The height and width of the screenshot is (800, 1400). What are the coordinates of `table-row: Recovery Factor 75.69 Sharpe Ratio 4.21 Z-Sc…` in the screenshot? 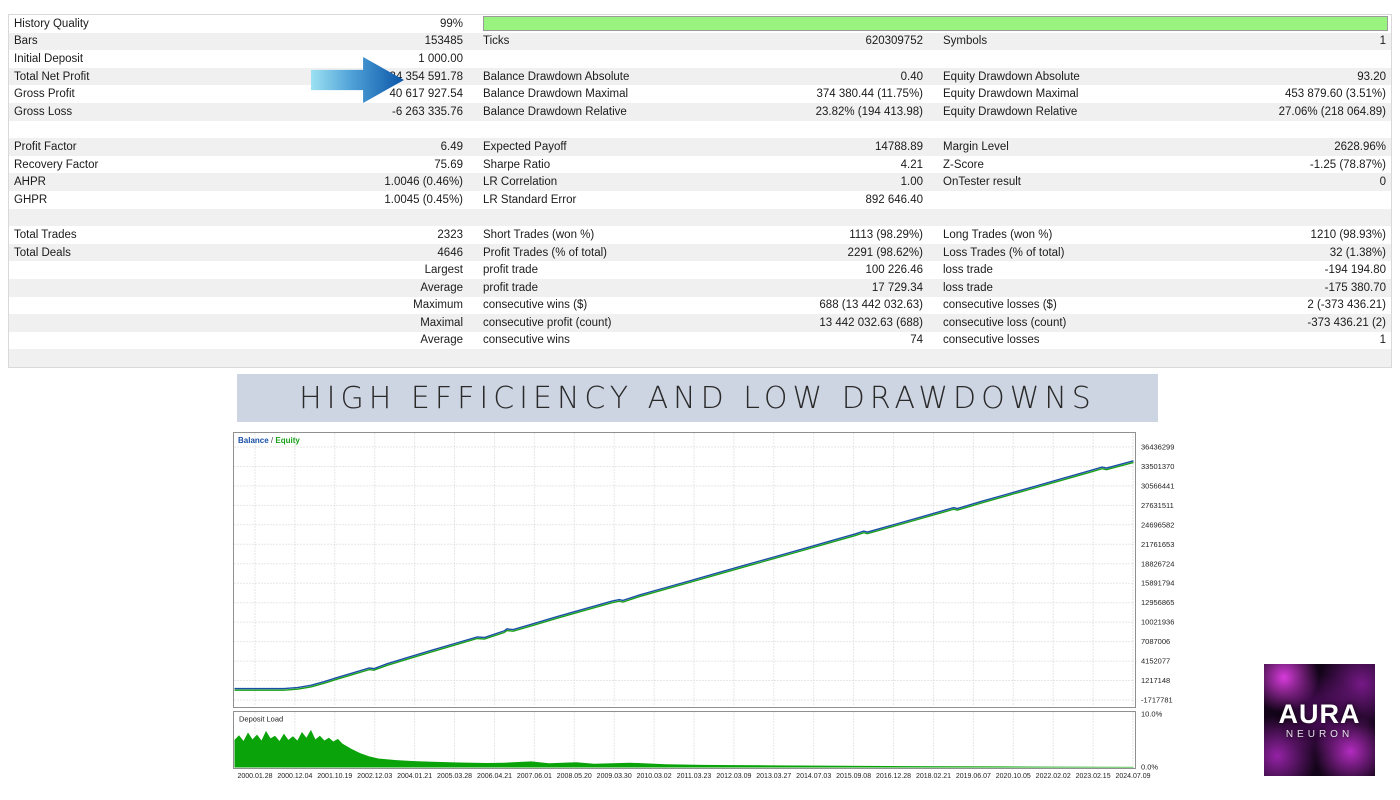 It's located at (700, 165).